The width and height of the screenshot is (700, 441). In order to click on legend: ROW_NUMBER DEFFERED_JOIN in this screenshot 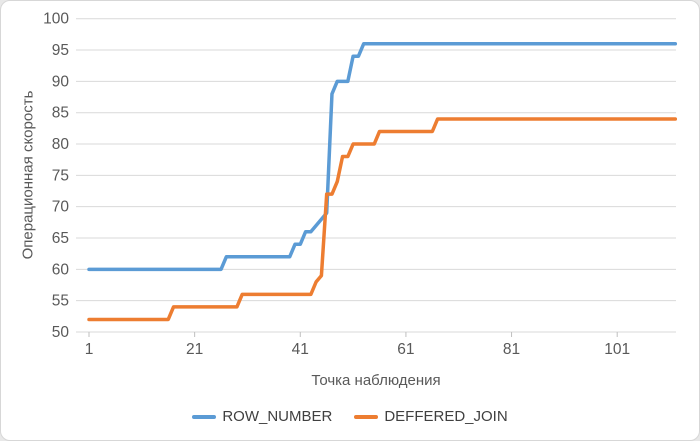, I will do `click(350, 416)`.